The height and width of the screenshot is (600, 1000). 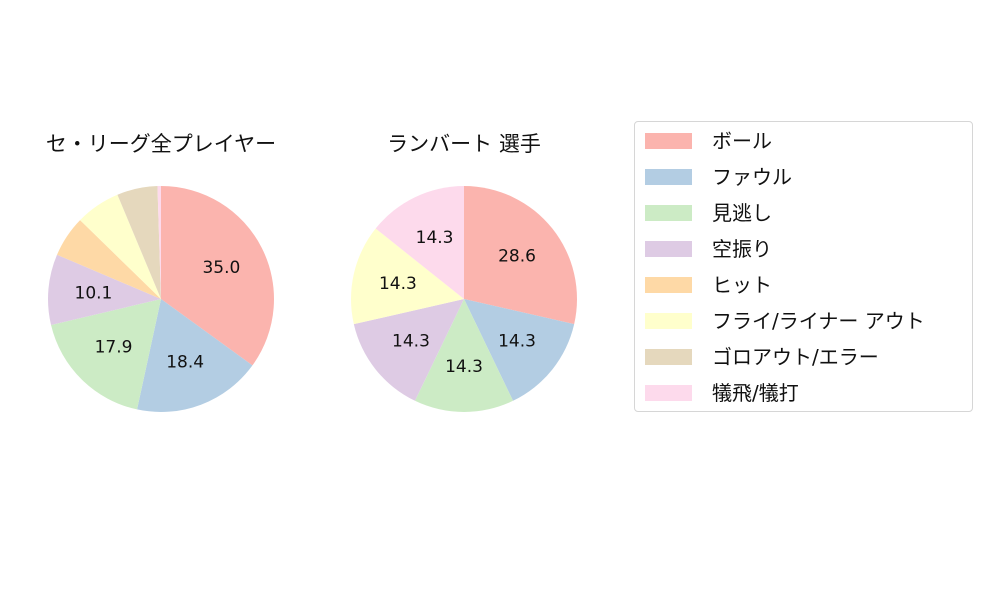 I want to click on chart-title-league: セ・リーグ全プレイヤー, so click(x=161, y=144).